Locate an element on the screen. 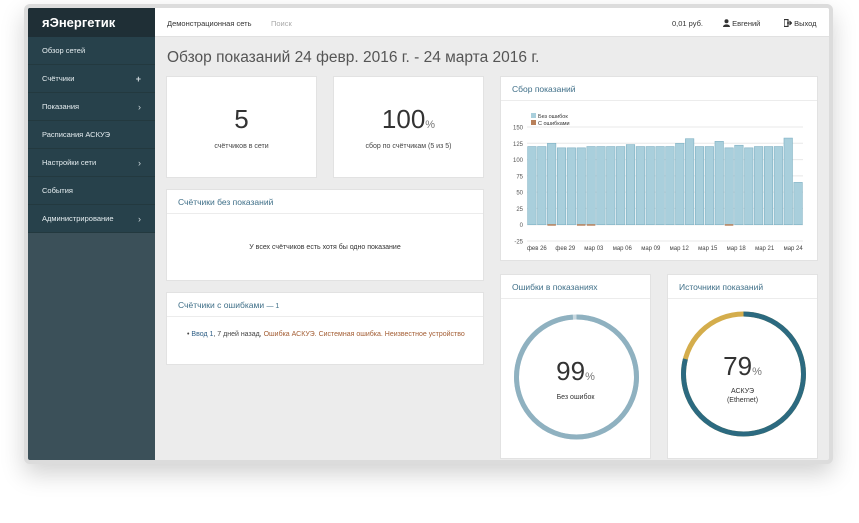 The width and height of the screenshot is (859, 523). sidebar-item-readings: Показания › is located at coordinates (91, 107).